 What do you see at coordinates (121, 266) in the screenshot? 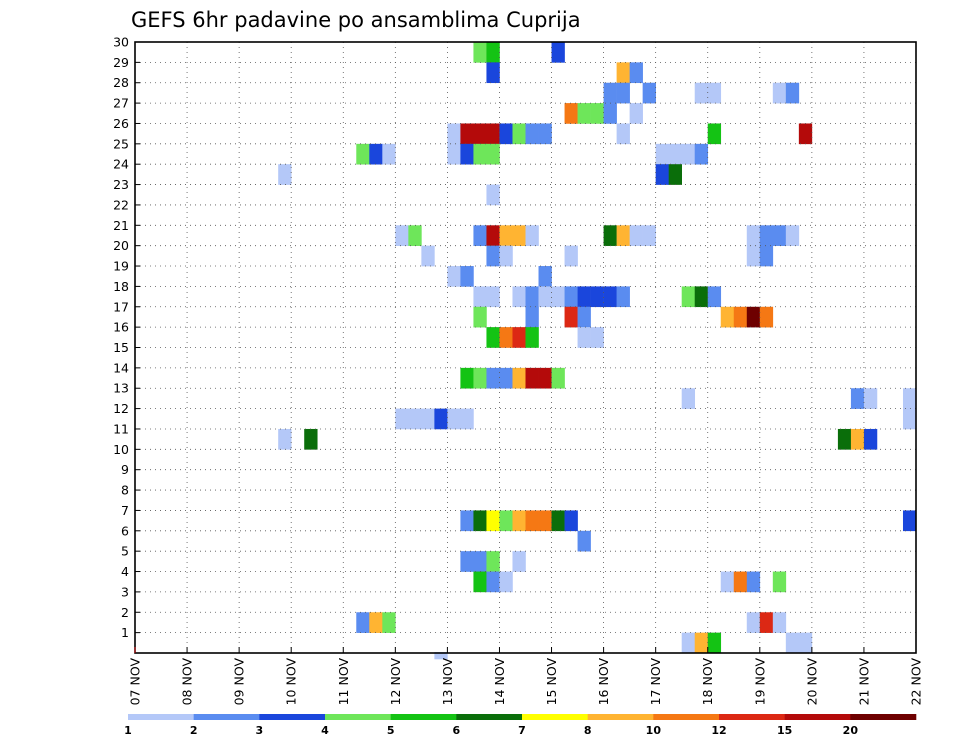
I see `y-tick-label: 19` at bounding box center [121, 266].